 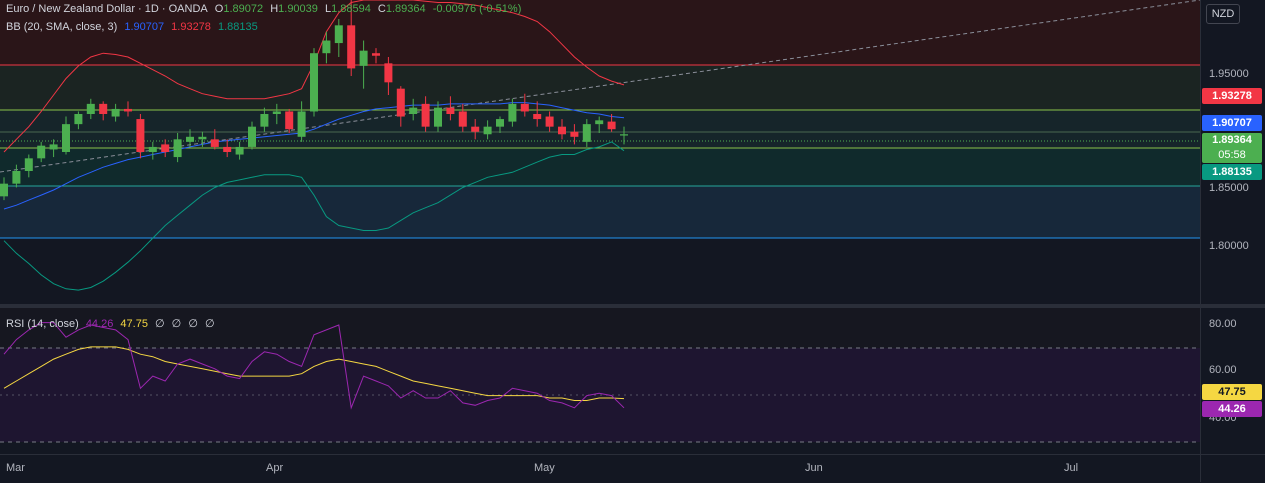 I want to click on time-label-apr: Apr, so click(x=275, y=468).